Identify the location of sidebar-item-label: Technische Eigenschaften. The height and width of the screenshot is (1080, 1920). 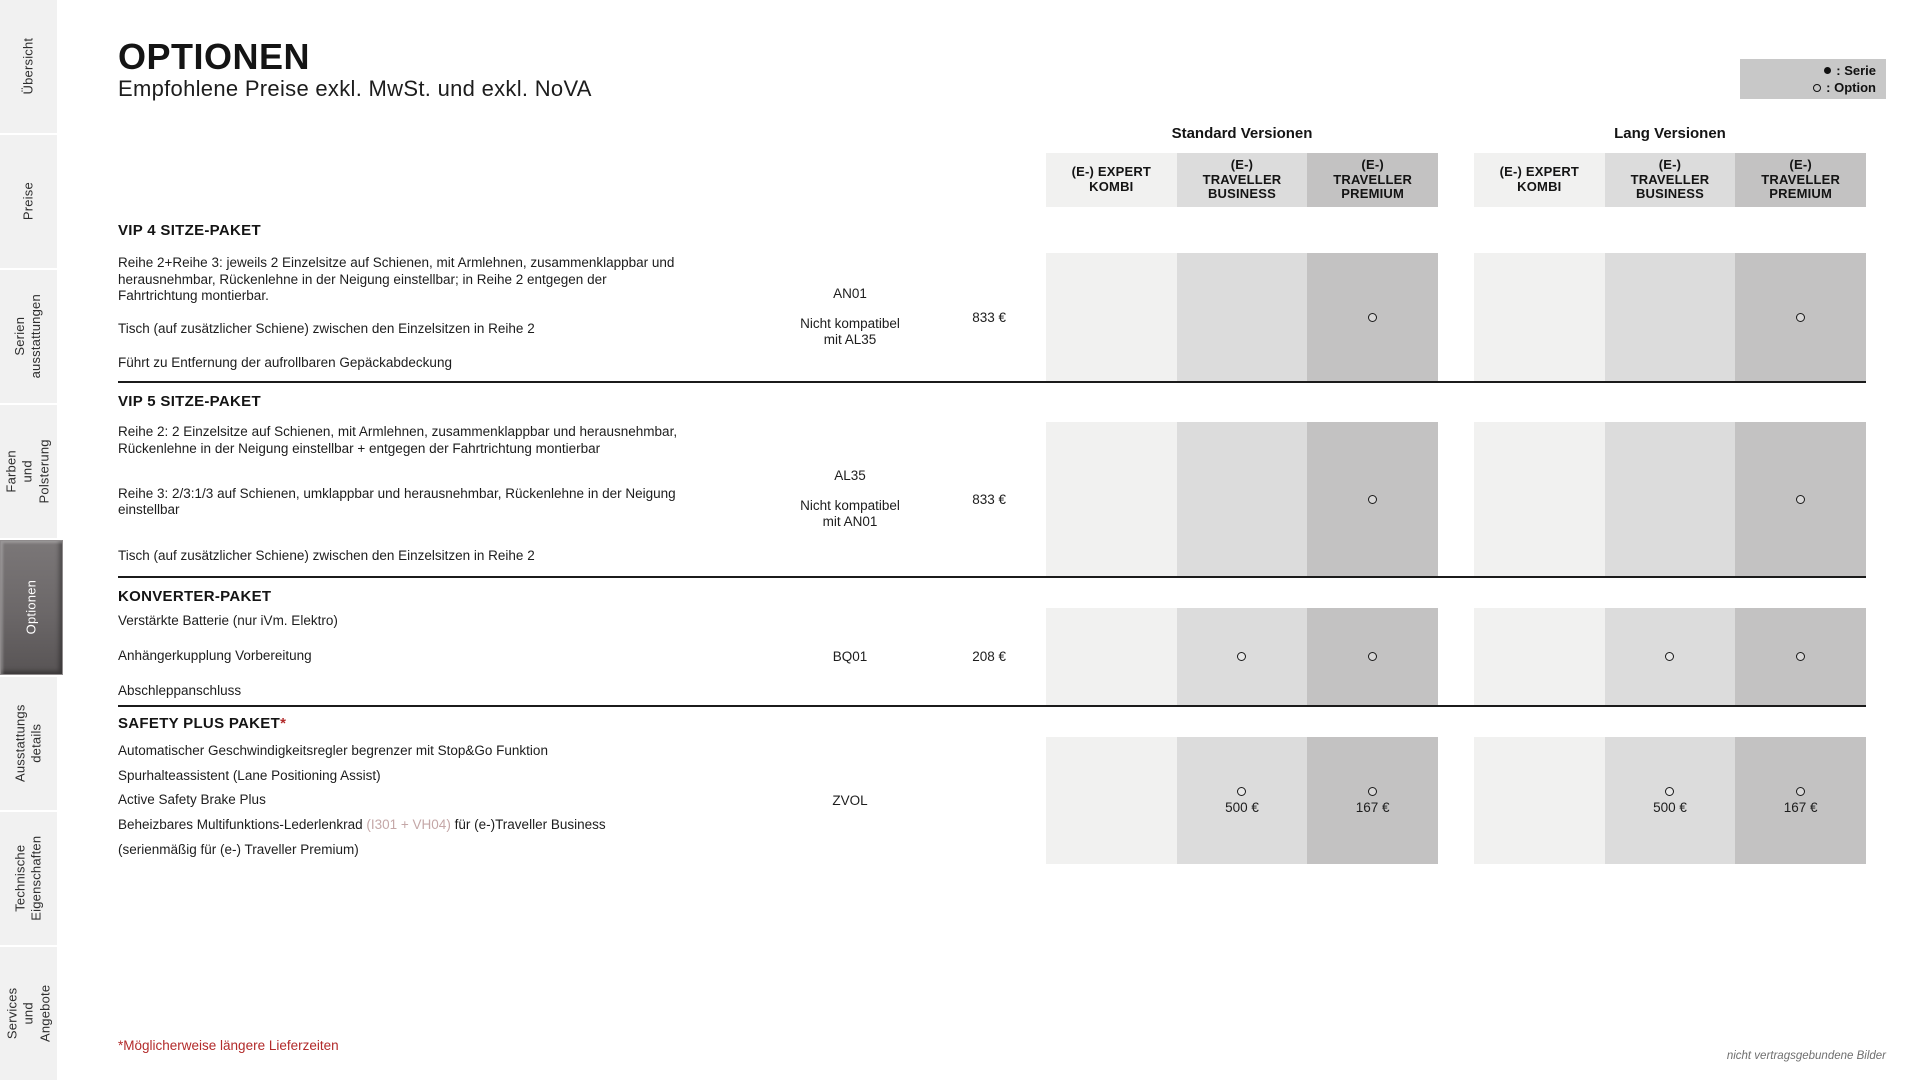
(28, 878).